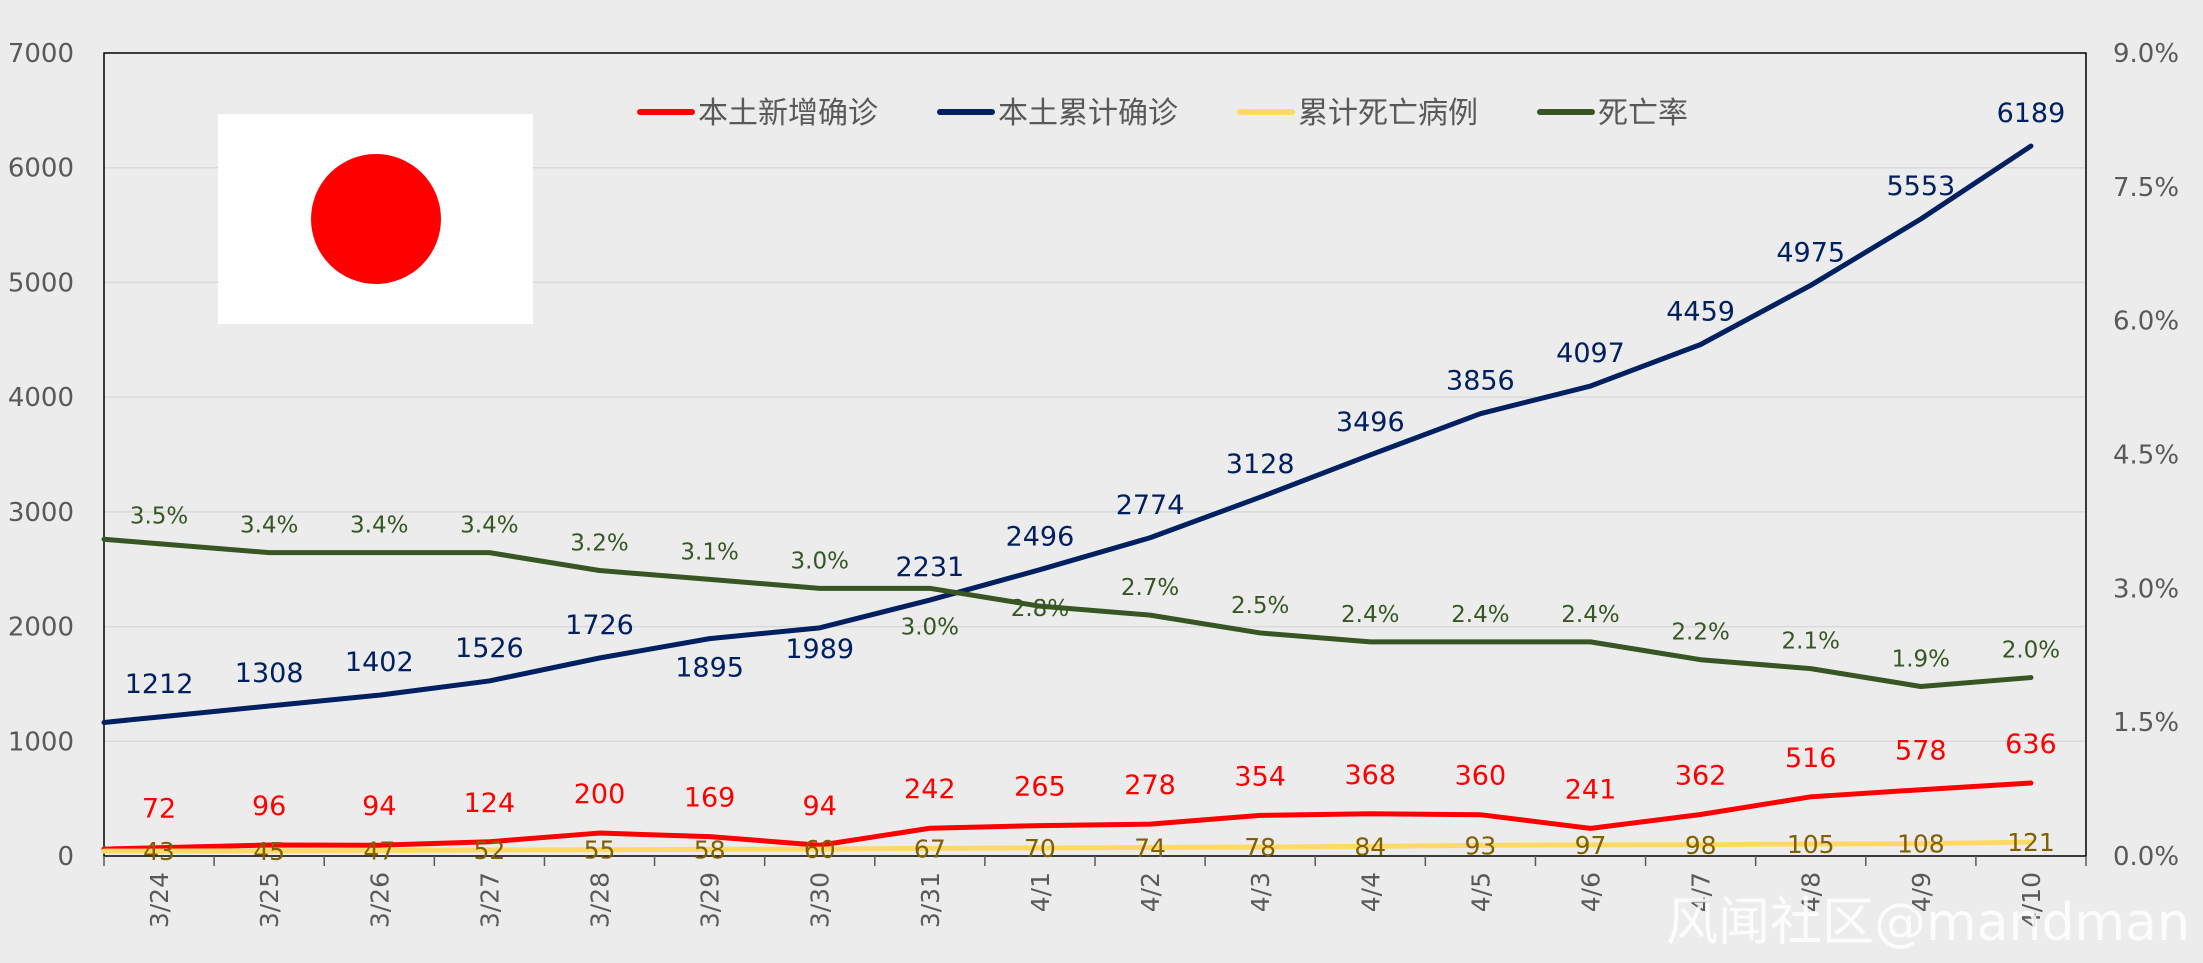  What do you see at coordinates (1260, 464) in the screenshot?
I see `data-label: 3128` at bounding box center [1260, 464].